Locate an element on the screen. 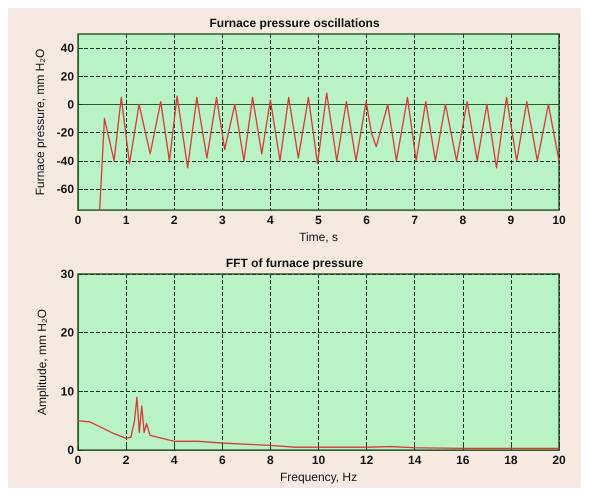  y-axis-title: Furnace pressure, mm H₂O is located at coordinates (39, 122).